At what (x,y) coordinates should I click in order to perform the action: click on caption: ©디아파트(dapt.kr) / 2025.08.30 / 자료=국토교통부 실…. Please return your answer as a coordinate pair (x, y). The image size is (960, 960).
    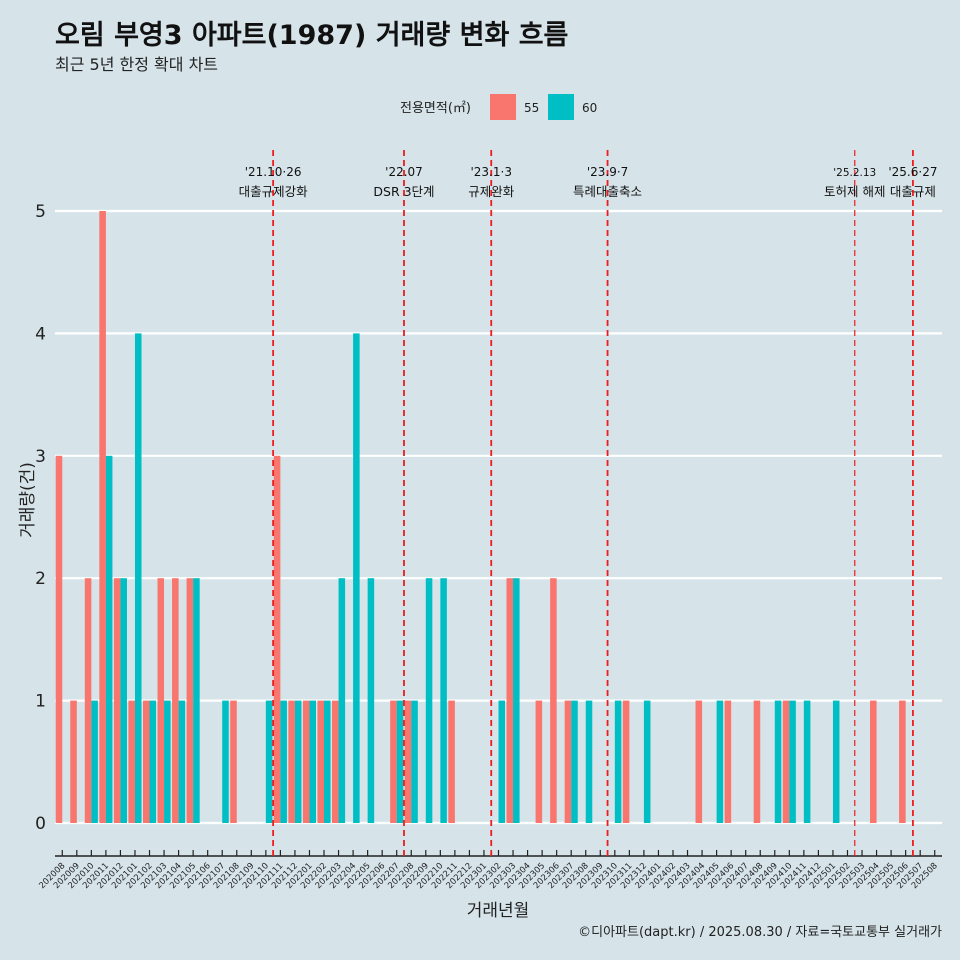
    Looking at the image, I should click on (760, 932).